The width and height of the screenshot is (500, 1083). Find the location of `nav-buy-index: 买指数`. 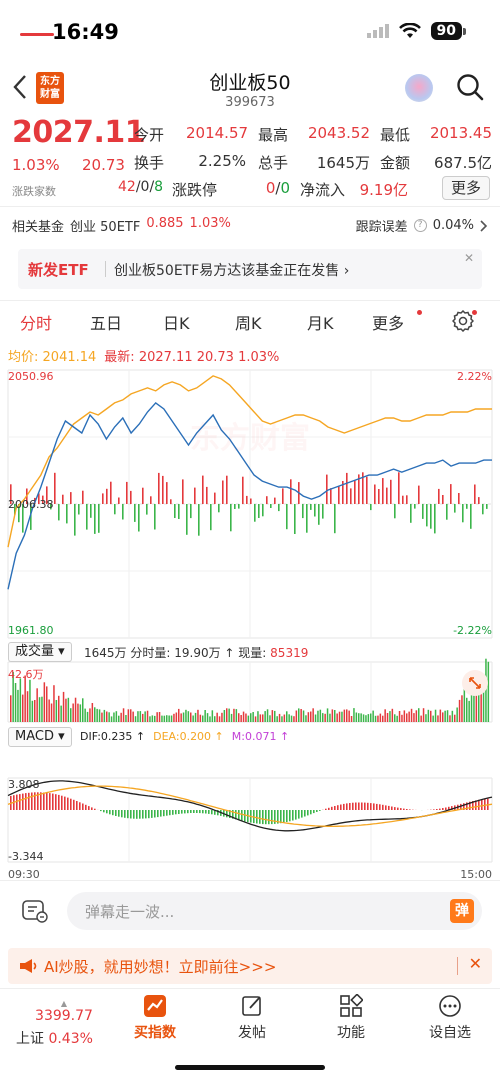

nav-buy-index: 买指数 is located at coordinates (155, 1018).